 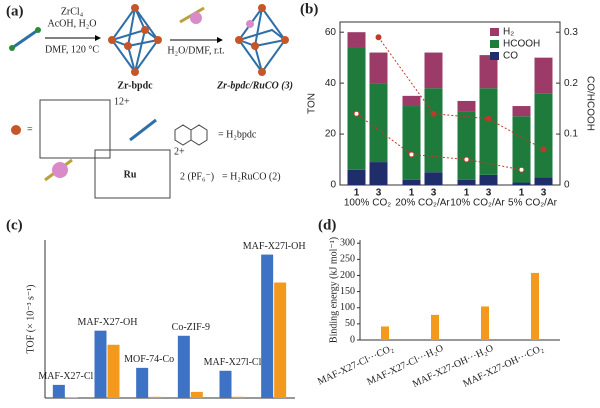 What do you see at coordinates (521, 44) in the screenshot?
I see `legend-label: HCOOH` at bounding box center [521, 44].